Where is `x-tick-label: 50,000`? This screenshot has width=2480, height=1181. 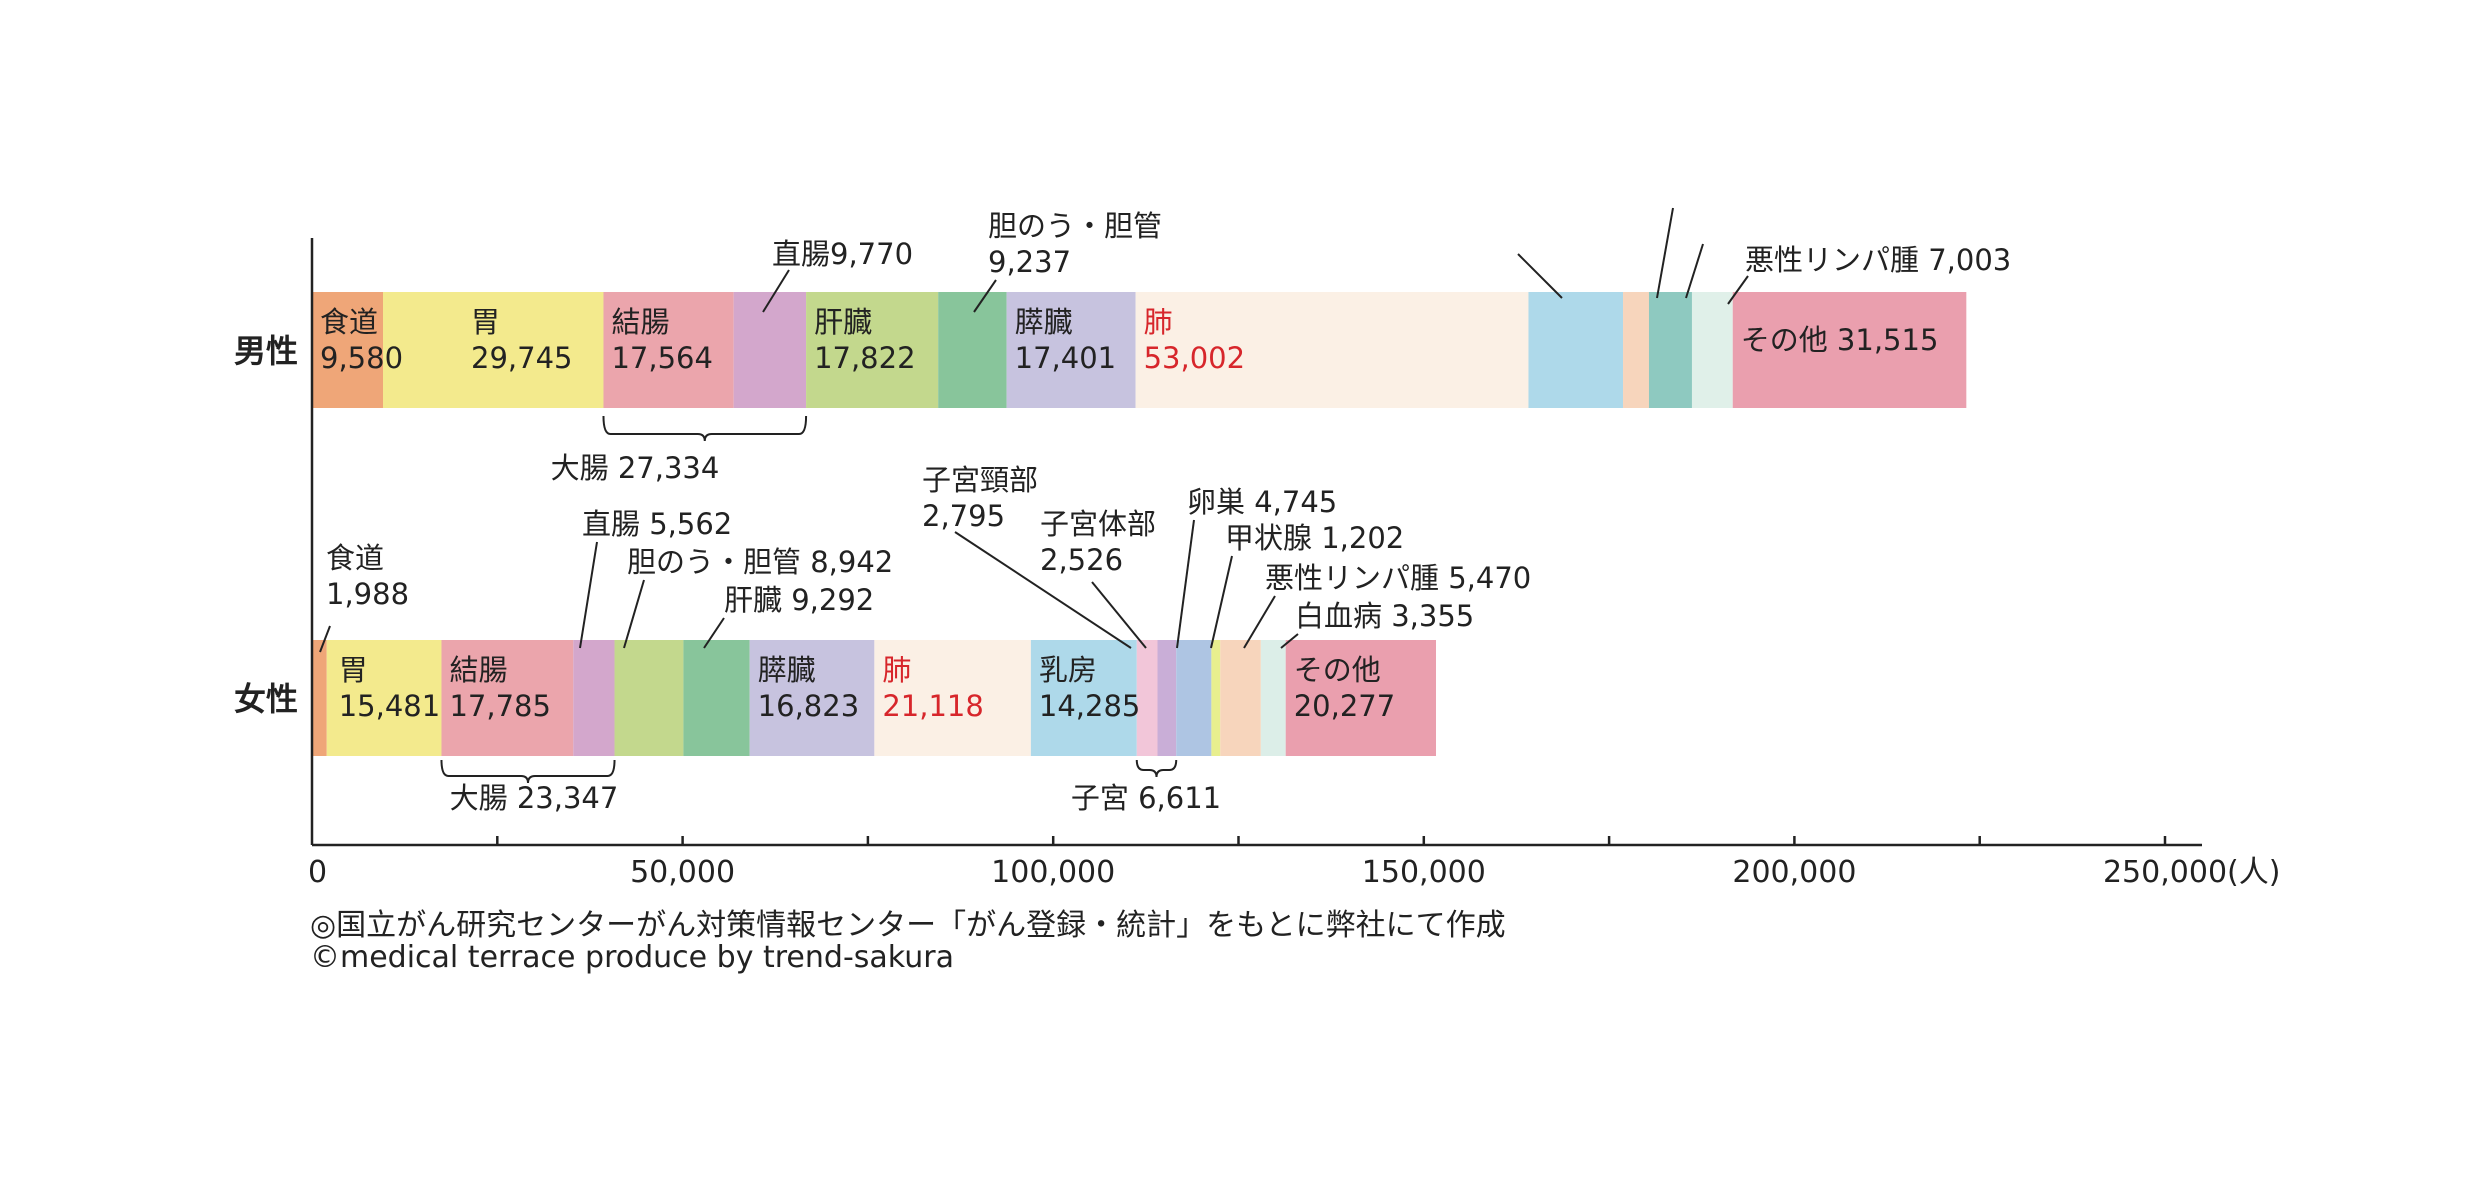 x-tick-label: 50,000 is located at coordinates (682, 872).